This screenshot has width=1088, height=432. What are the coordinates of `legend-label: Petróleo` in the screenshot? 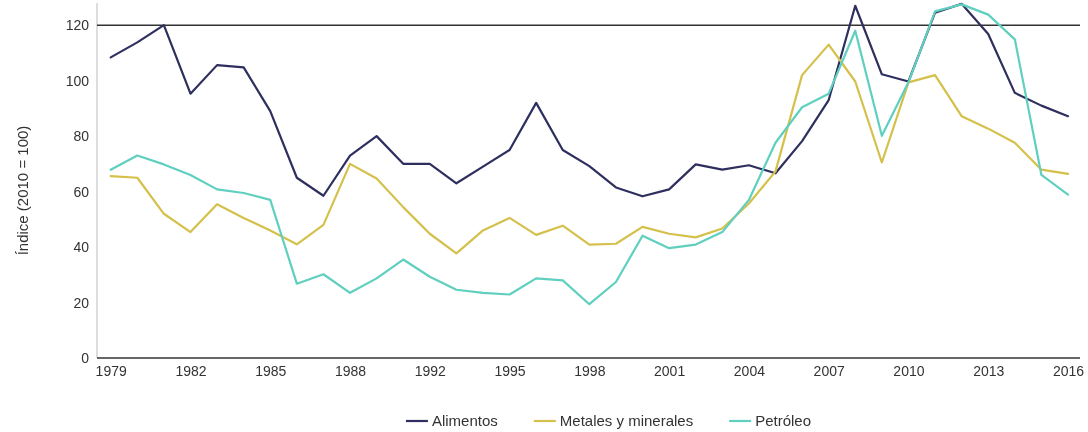 It's located at (783, 420).